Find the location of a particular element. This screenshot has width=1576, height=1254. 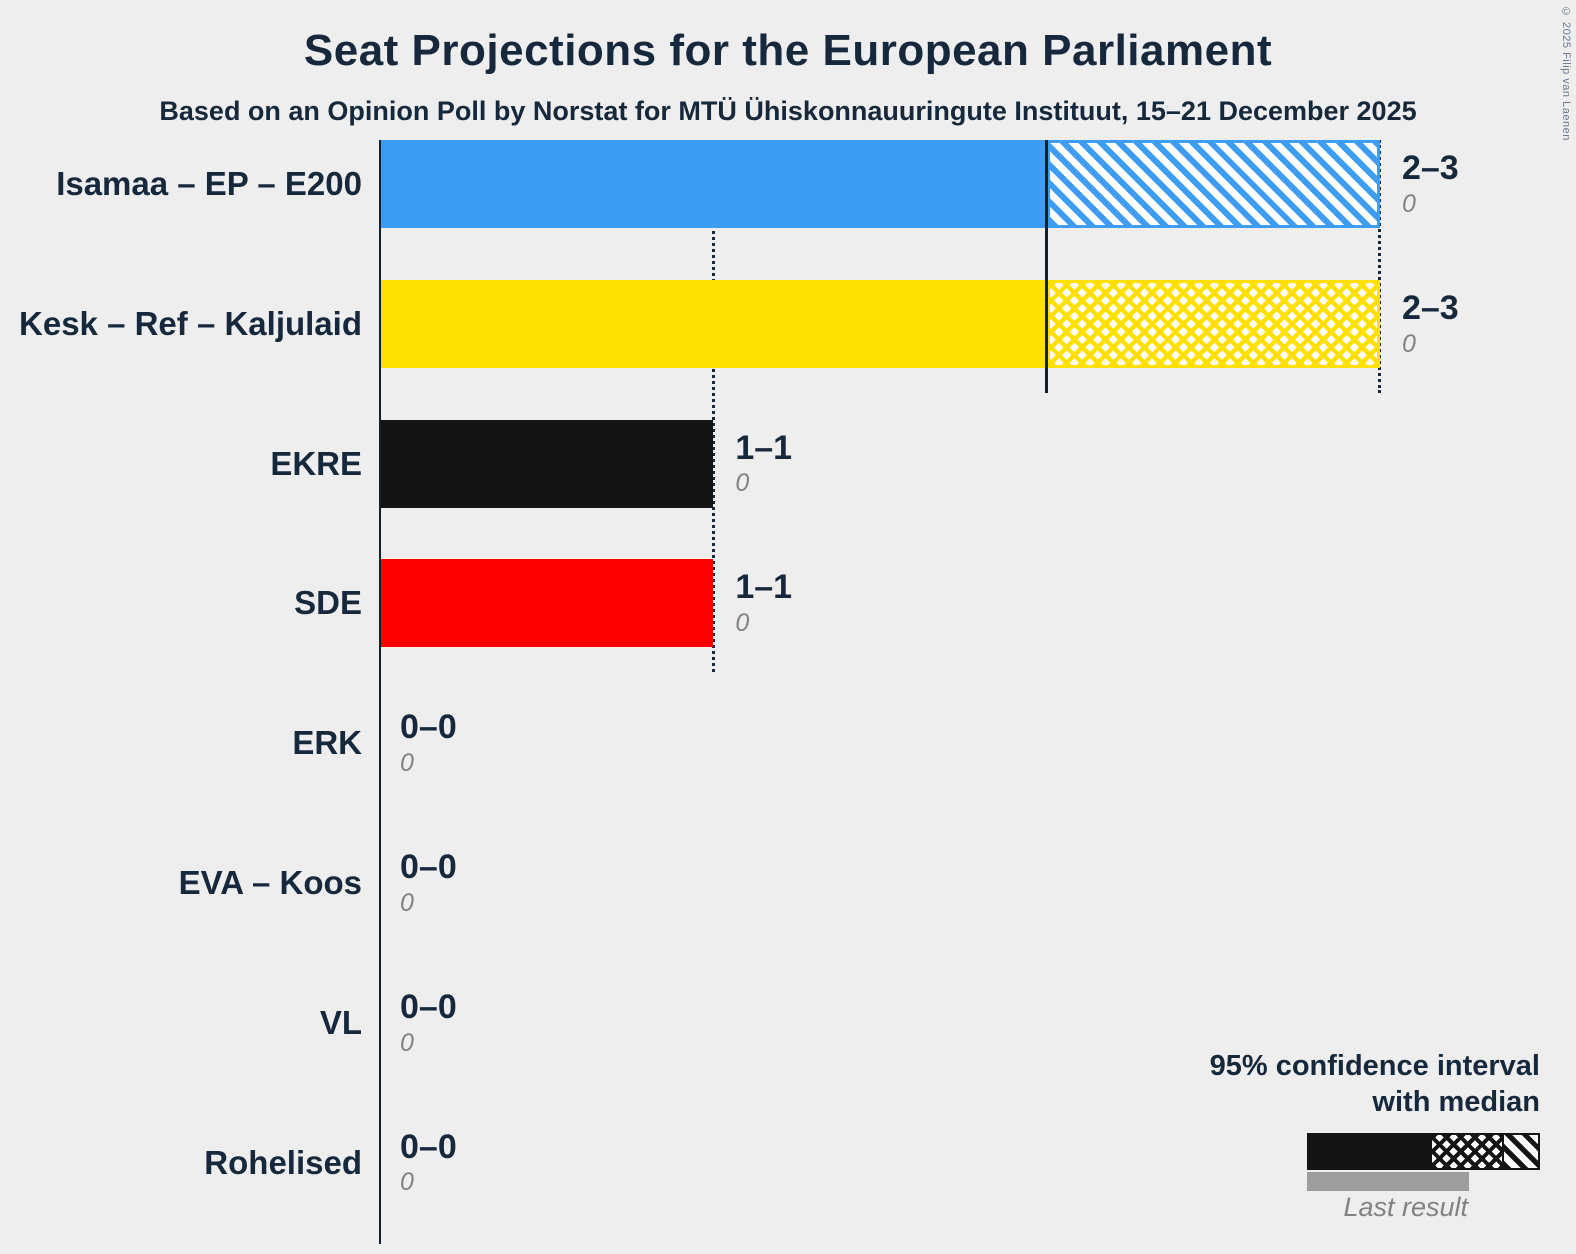

legend-solid-swatch is located at coordinates (1368, 1151).